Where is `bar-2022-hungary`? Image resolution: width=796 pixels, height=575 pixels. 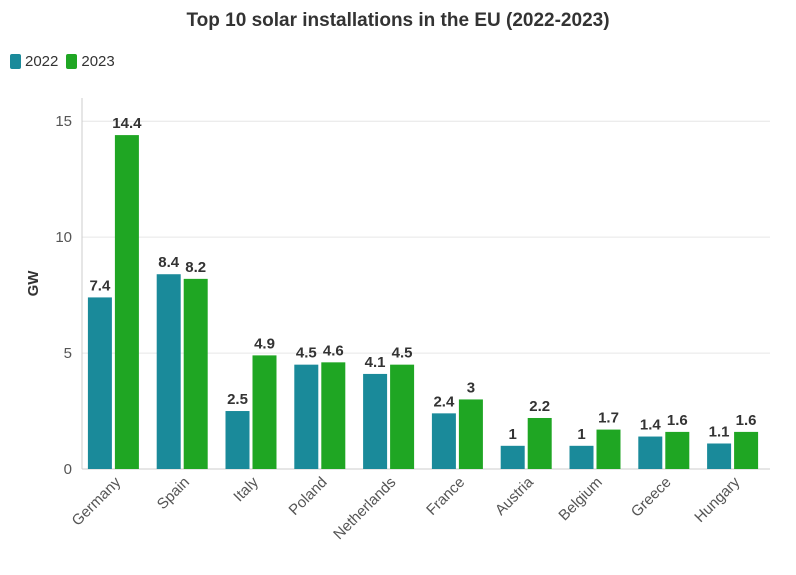 bar-2022-hungary is located at coordinates (719, 456).